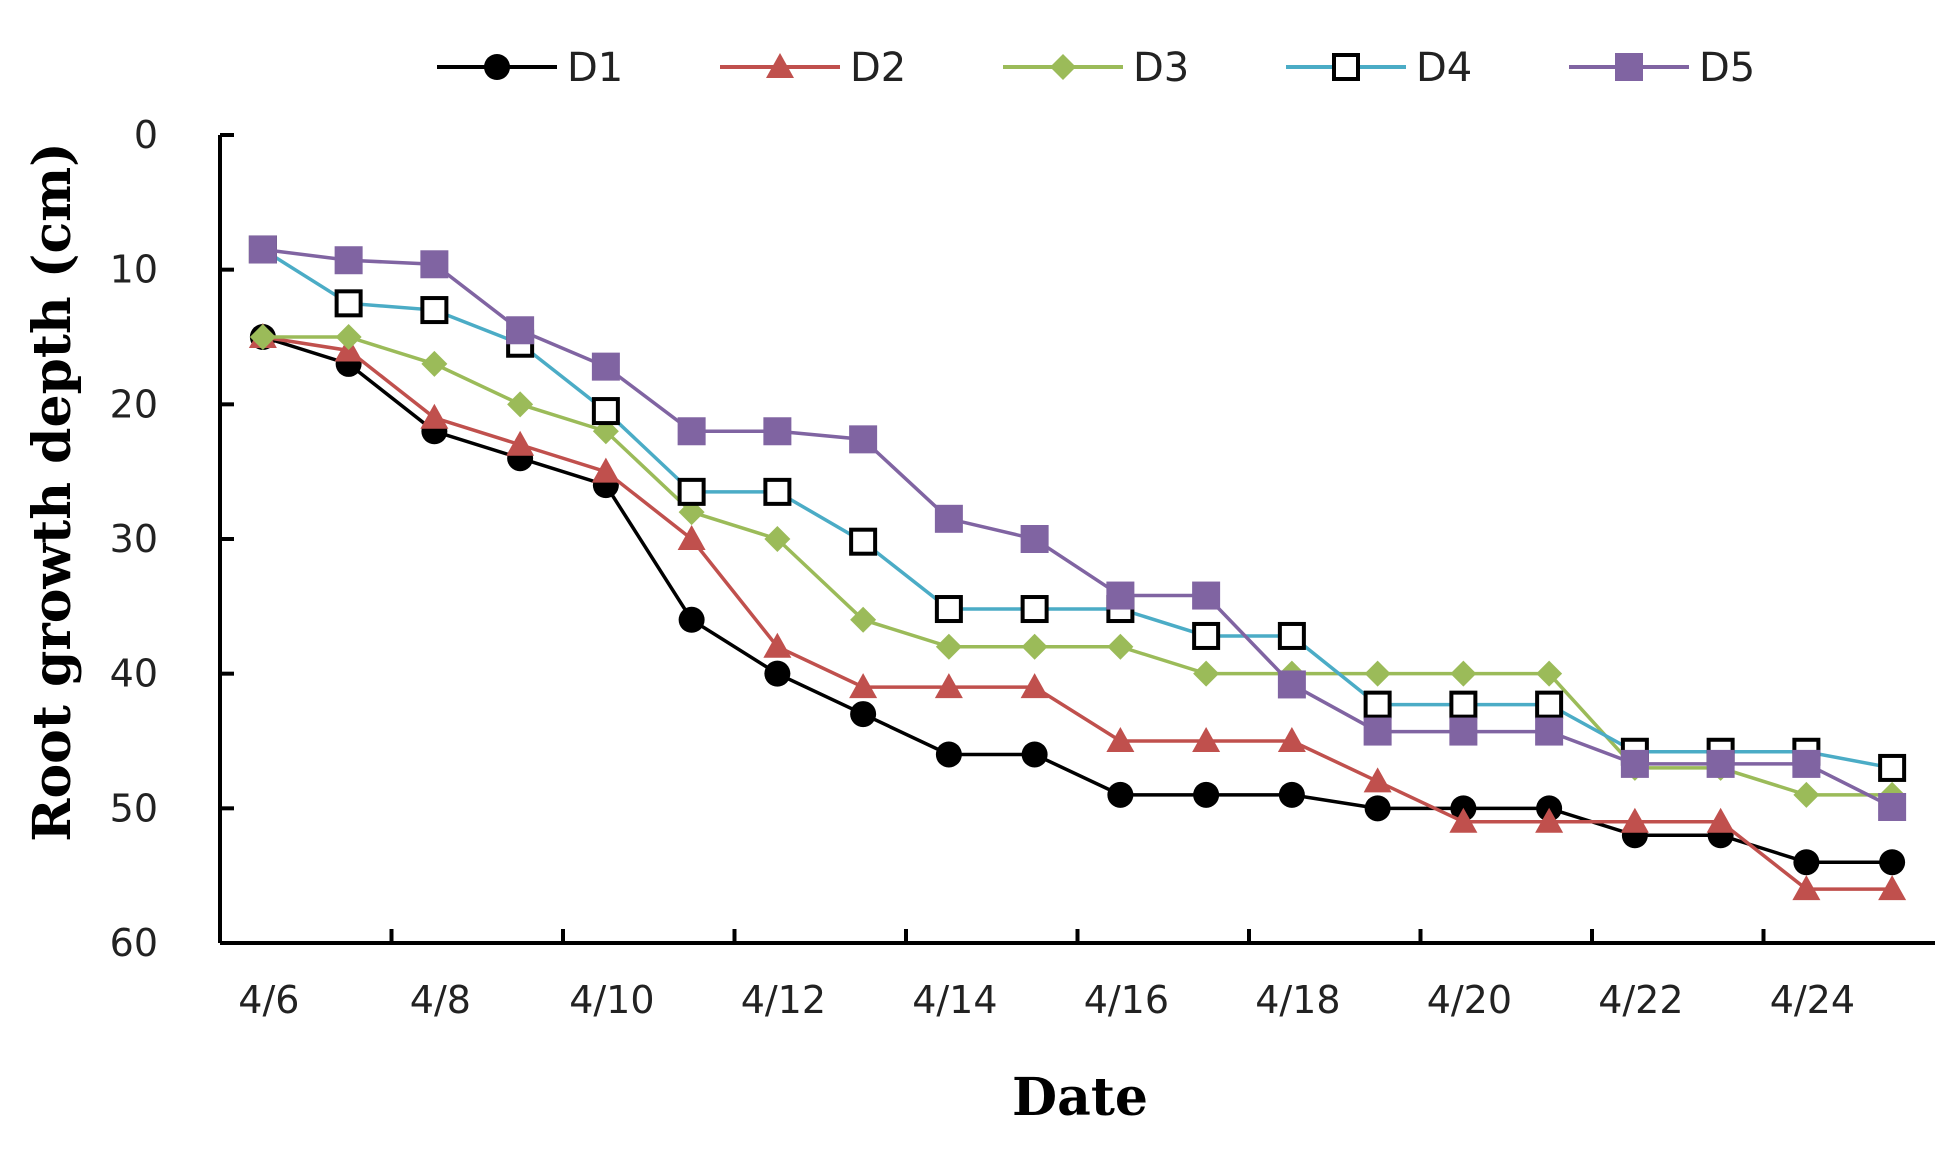  What do you see at coordinates (1640, 1000) in the screenshot?
I see `x-tick-label: 4/22` at bounding box center [1640, 1000].